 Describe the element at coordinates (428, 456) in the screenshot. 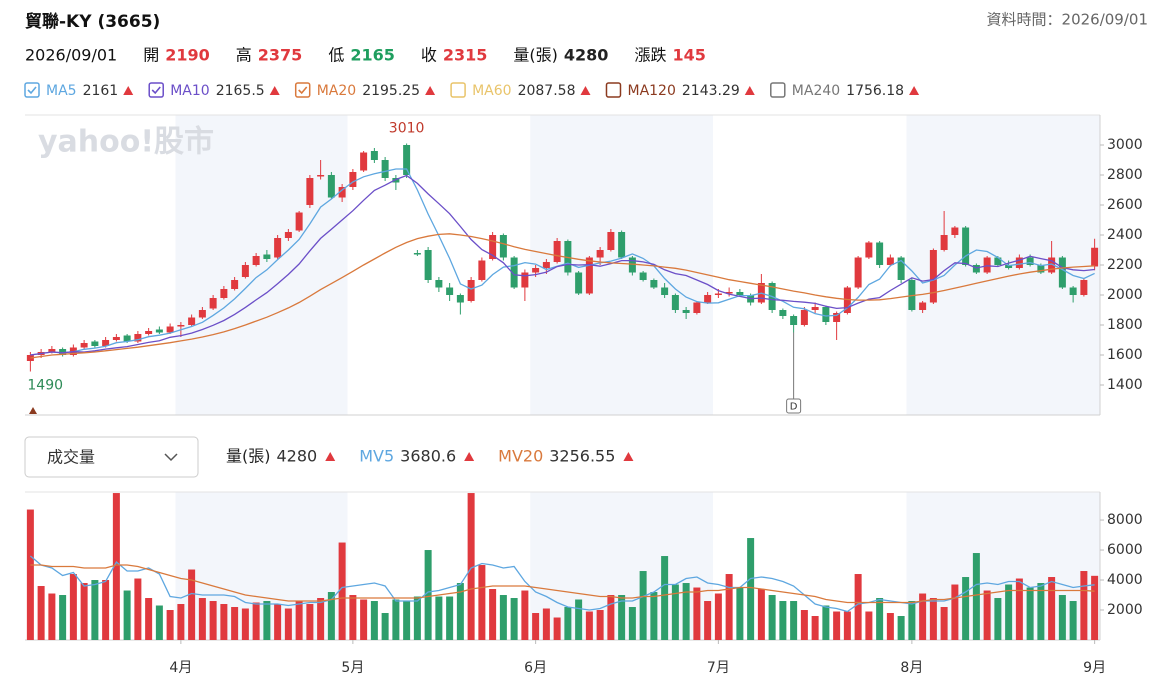

I see `legend-value: 3680.6` at that location.